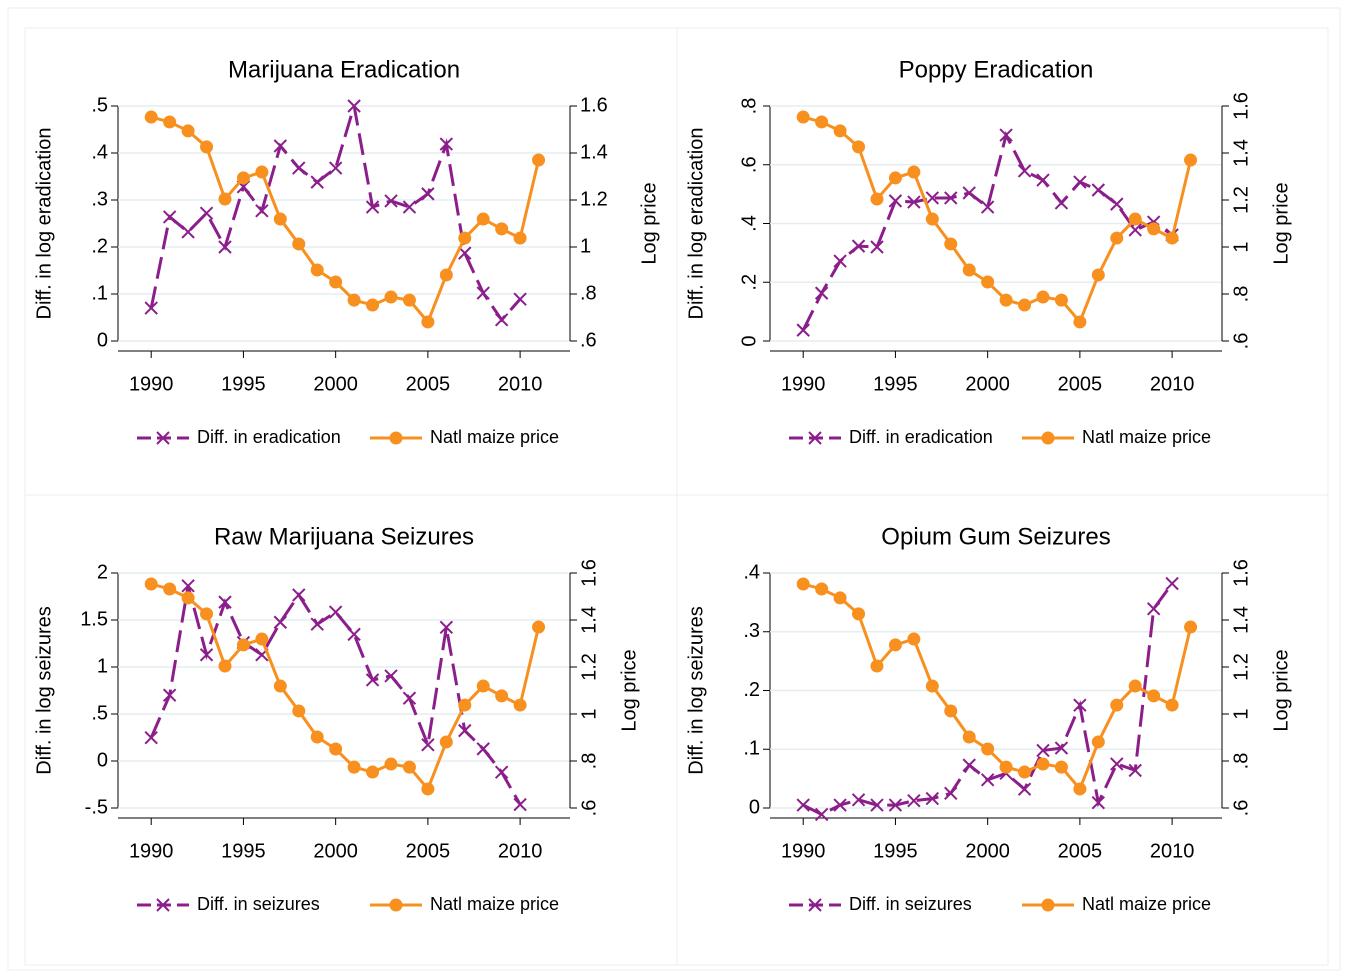 This screenshot has height=978, width=1348. I want to click on y-tick-label: .8, so click(749, 106).